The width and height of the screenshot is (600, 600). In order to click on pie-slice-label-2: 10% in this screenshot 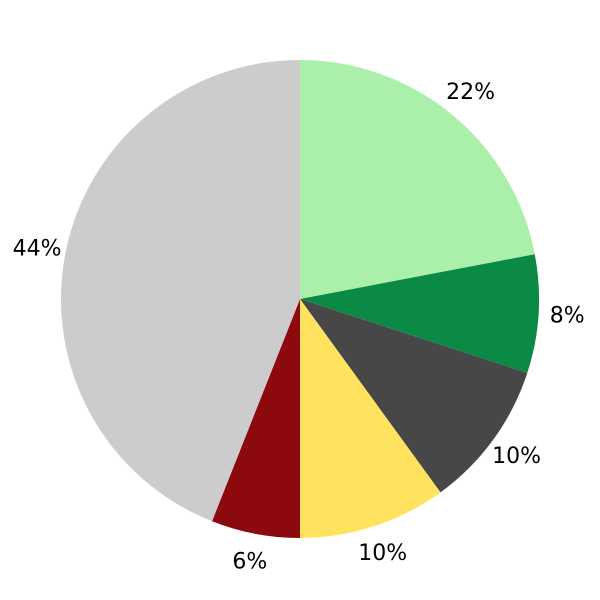, I will do `click(516, 456)`.